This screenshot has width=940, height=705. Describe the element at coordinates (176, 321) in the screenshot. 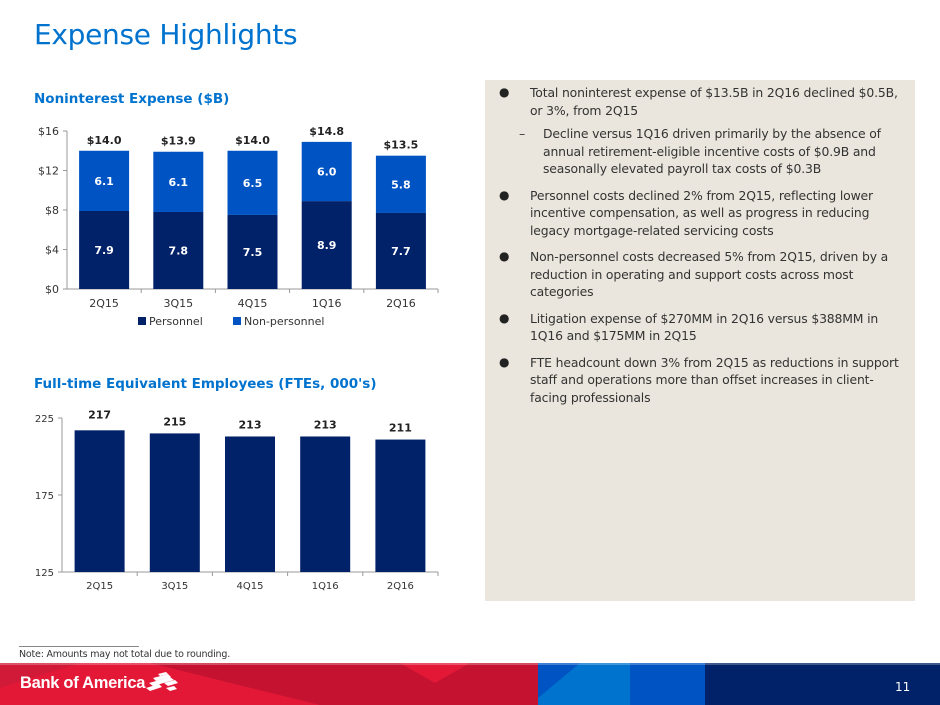

I see `legend-label: Personnel` at that location.